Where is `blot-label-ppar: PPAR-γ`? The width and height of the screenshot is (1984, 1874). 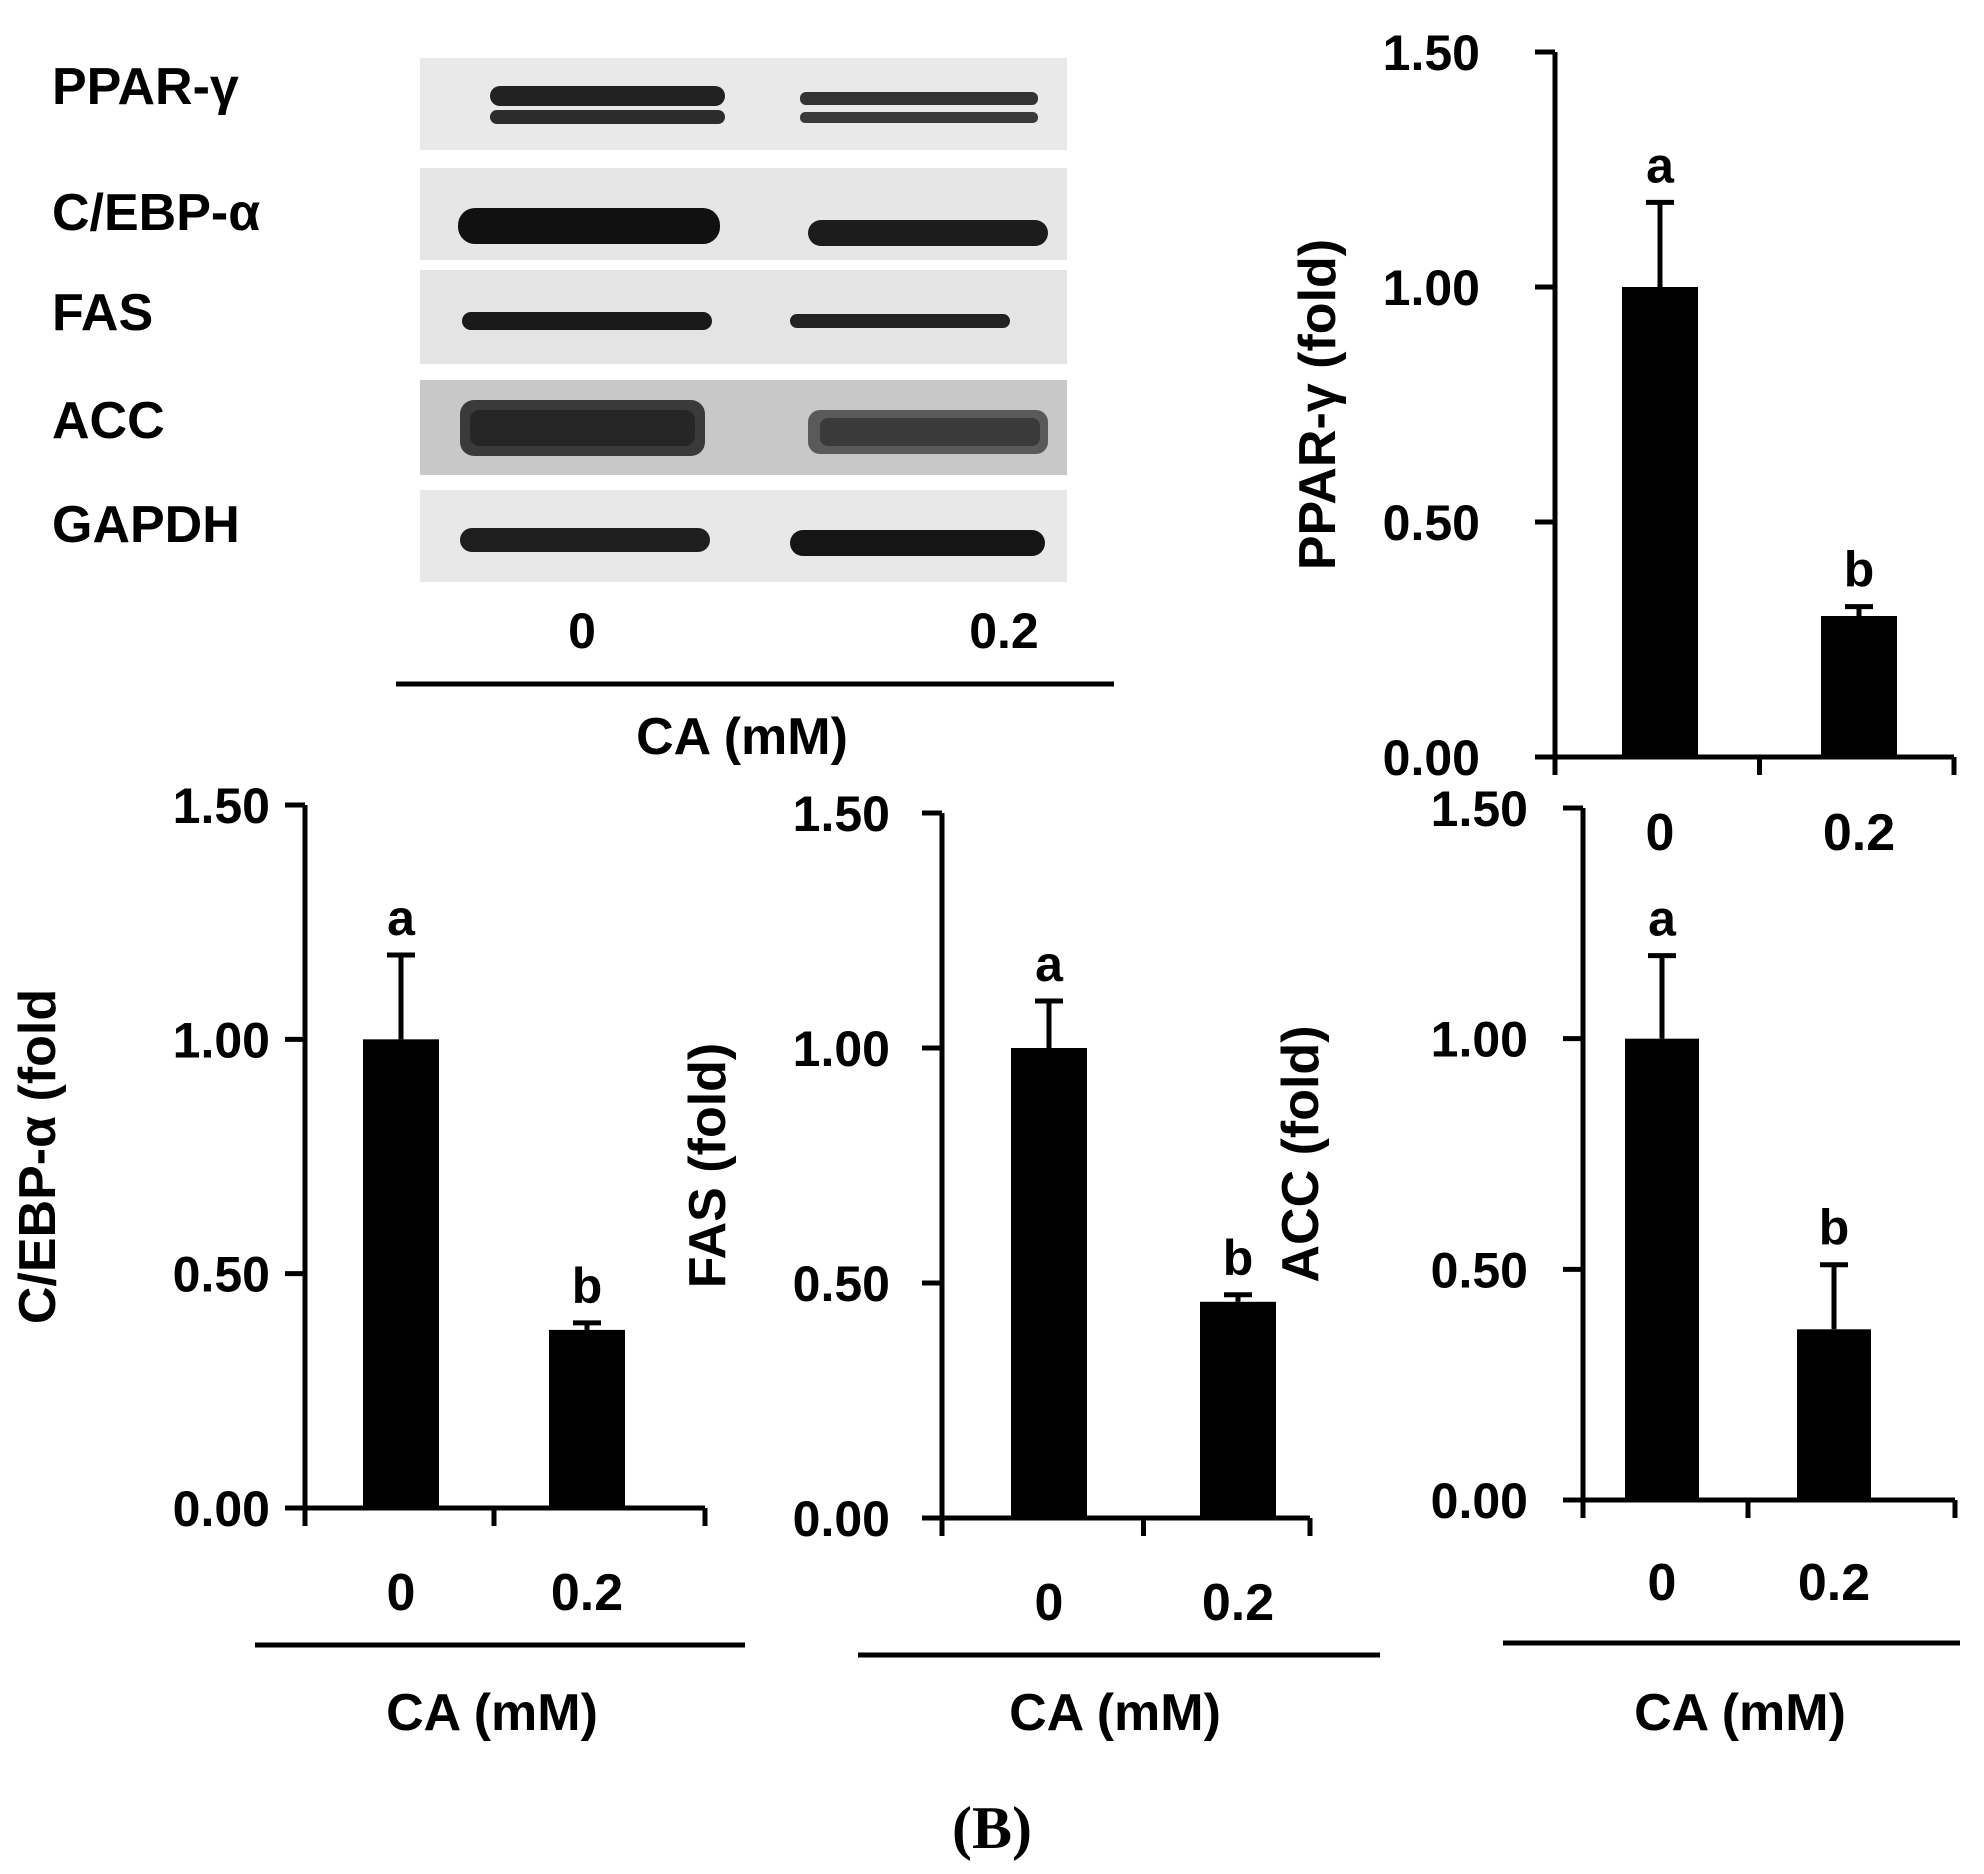
blot-label-ppar: PPAR-γ is located at coordinates (145, 87).